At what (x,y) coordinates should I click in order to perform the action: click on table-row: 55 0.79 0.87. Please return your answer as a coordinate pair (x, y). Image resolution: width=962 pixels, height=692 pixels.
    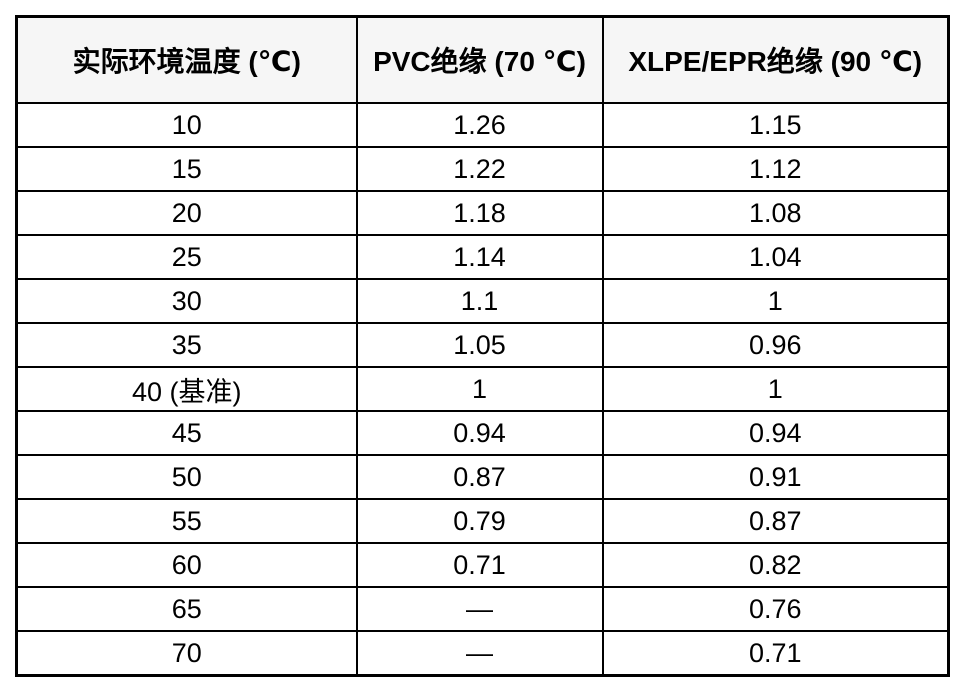
    Looking at the image, I should click on (482, 521).